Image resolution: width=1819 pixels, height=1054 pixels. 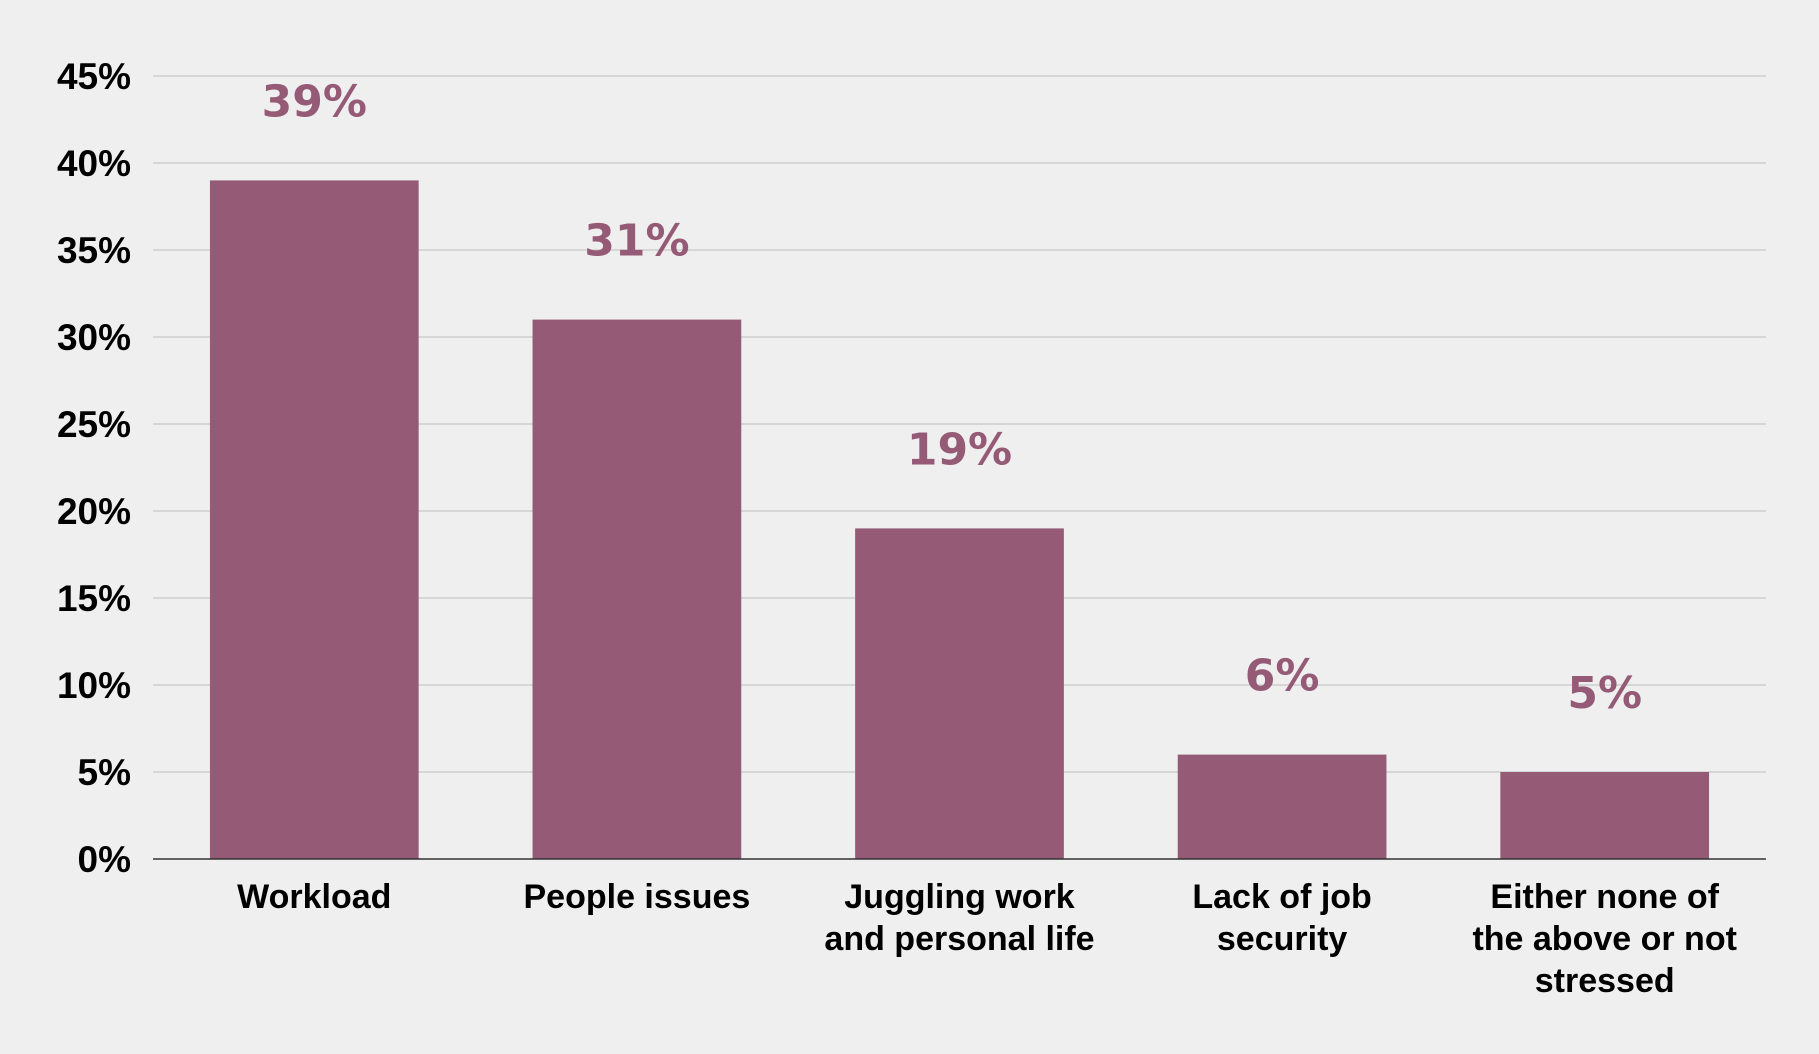 What do you see at coordinates (104, 859) in the screenshot?
I see `y-tick-label: 0%` at bounding box center [104, 859].